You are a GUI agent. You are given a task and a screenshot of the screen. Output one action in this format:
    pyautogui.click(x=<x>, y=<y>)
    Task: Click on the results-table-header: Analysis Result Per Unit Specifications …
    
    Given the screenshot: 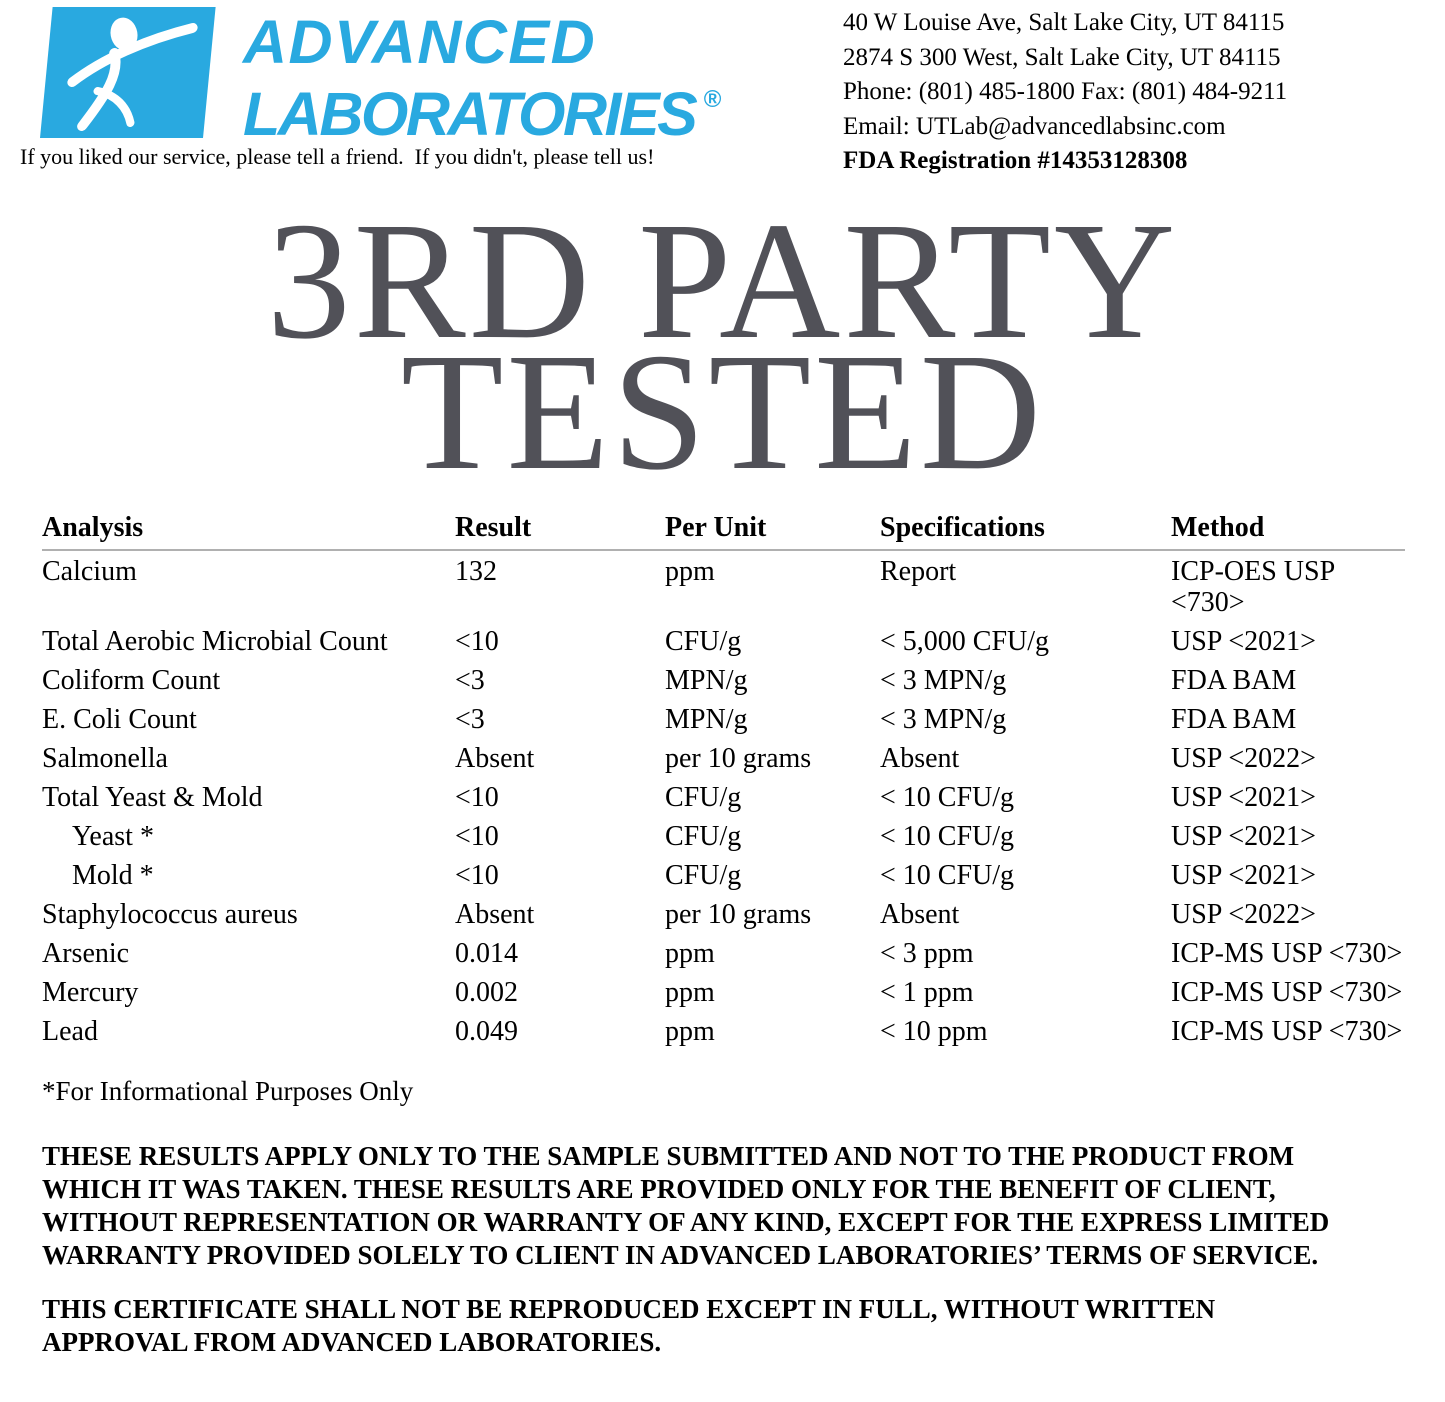 What is the action you would take?
    pyautogui.click(x=723, y=531)
    